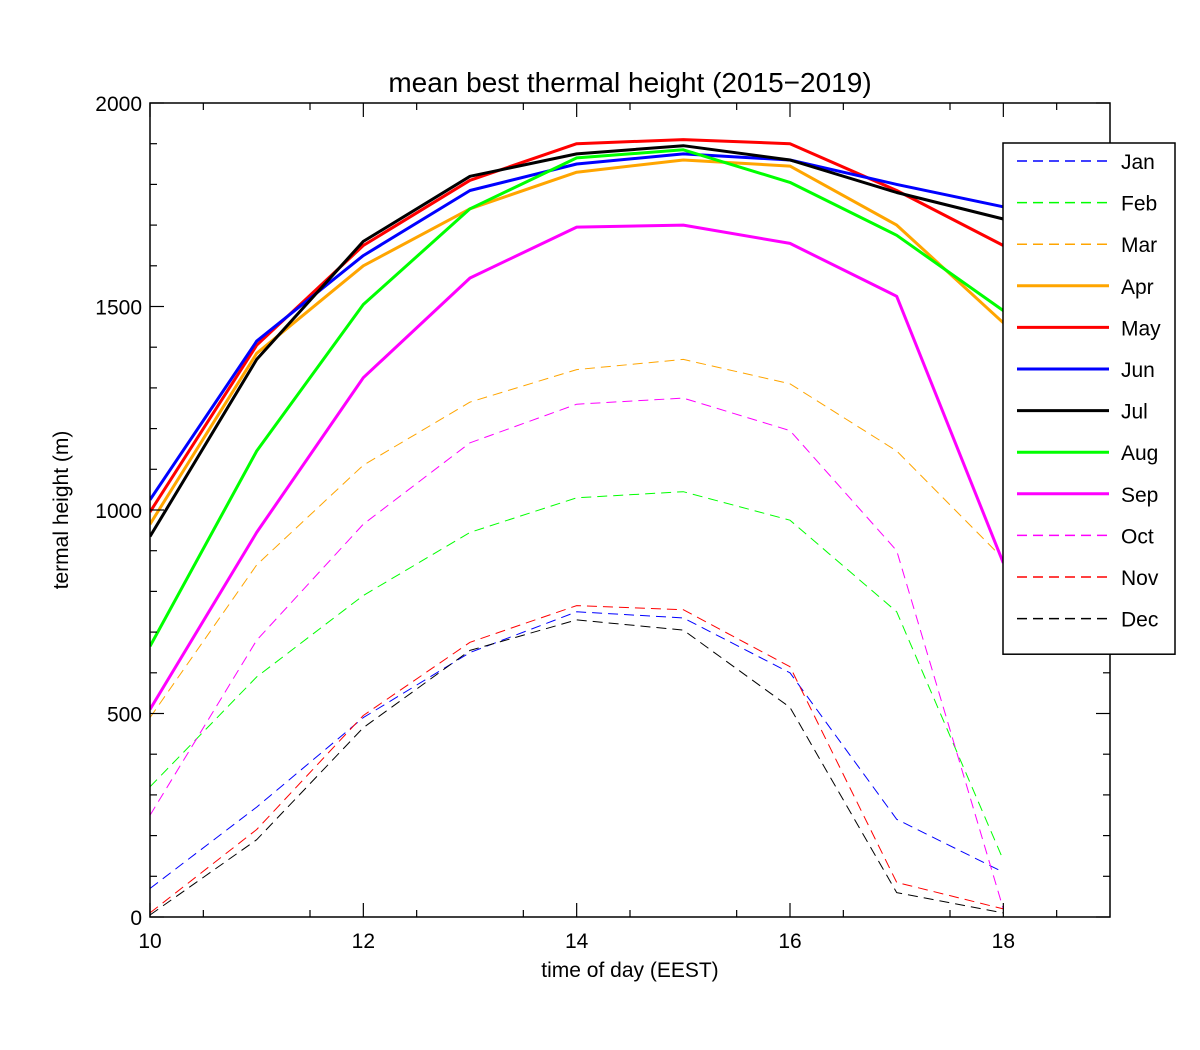 Image resolution: width=1200 pixels, height=1050 pixels. What do you see at coordinates (1139, 620) in the screenshot?
I see `legend-label-dec: Dec` at bounding box center [1139, 620].